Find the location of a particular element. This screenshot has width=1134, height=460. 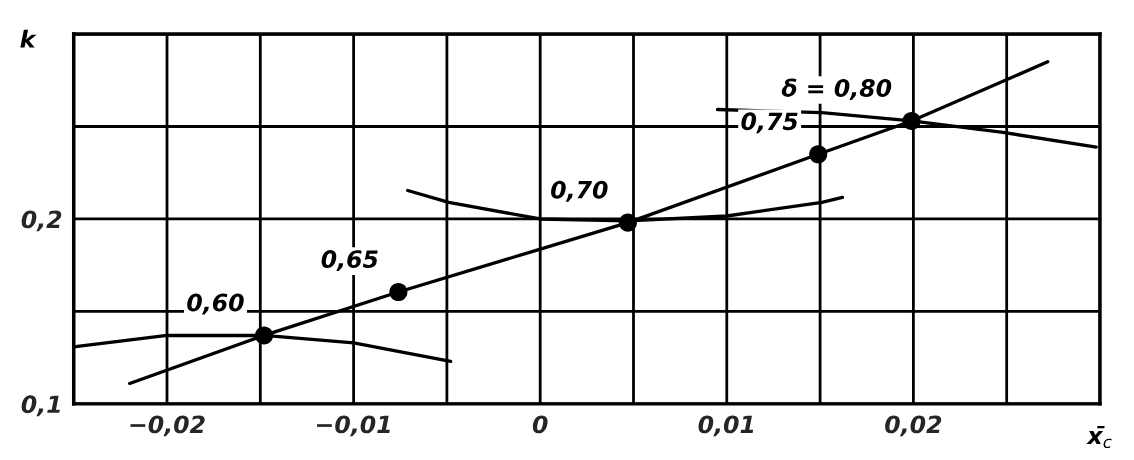

annotation: 0,75 is located at coordinates (769, 123).